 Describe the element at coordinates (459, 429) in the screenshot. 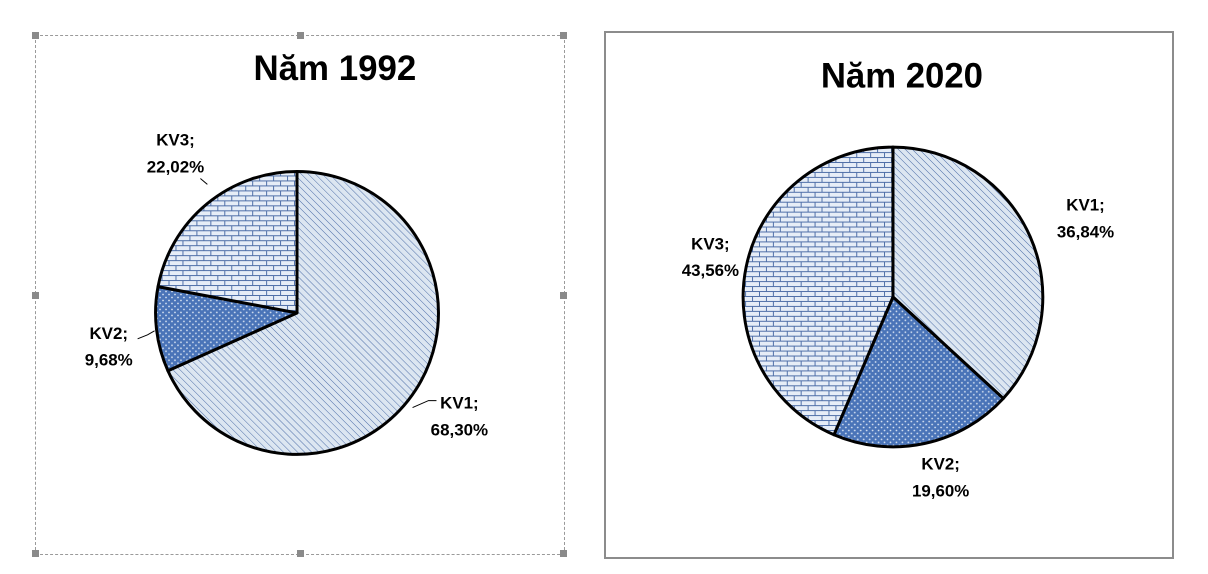

I see `slice-label-kv1-value: 68,30%` at that location.